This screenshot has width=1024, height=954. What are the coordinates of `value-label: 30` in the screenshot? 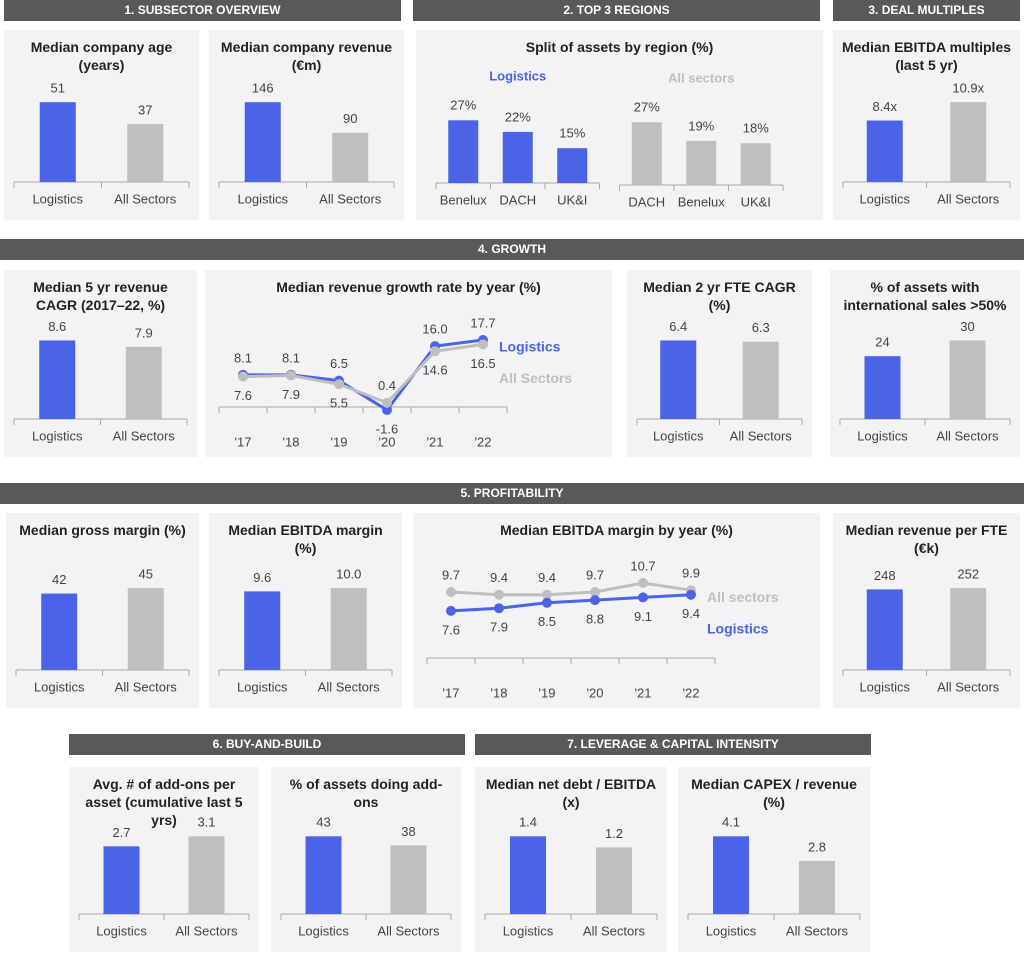 It's located at (967, 326).